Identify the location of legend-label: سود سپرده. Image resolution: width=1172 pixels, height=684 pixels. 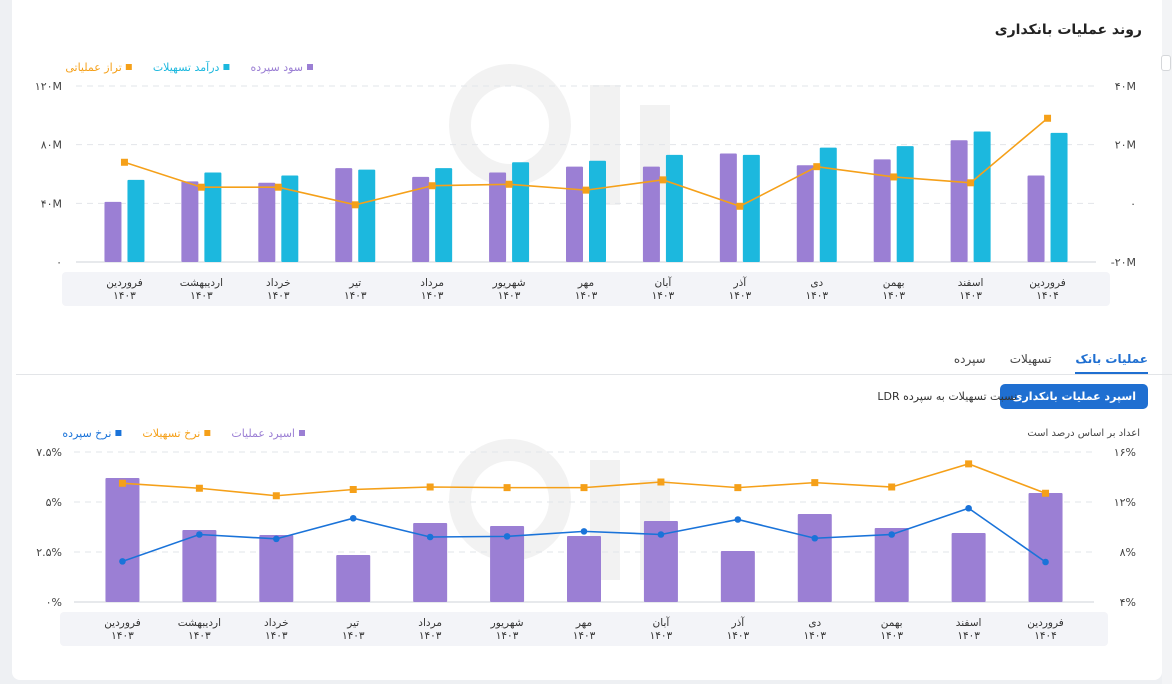
(276, 67).